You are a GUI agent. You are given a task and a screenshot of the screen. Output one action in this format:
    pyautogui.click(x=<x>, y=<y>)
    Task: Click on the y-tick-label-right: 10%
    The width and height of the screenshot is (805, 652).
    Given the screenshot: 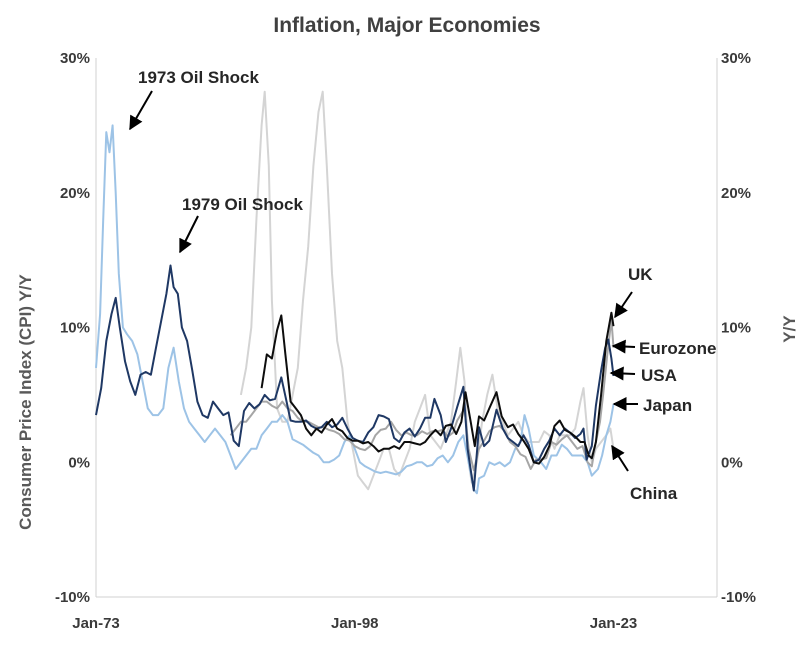 What is the action you would take?
    pyautogui.click(x=736, y=328)
    